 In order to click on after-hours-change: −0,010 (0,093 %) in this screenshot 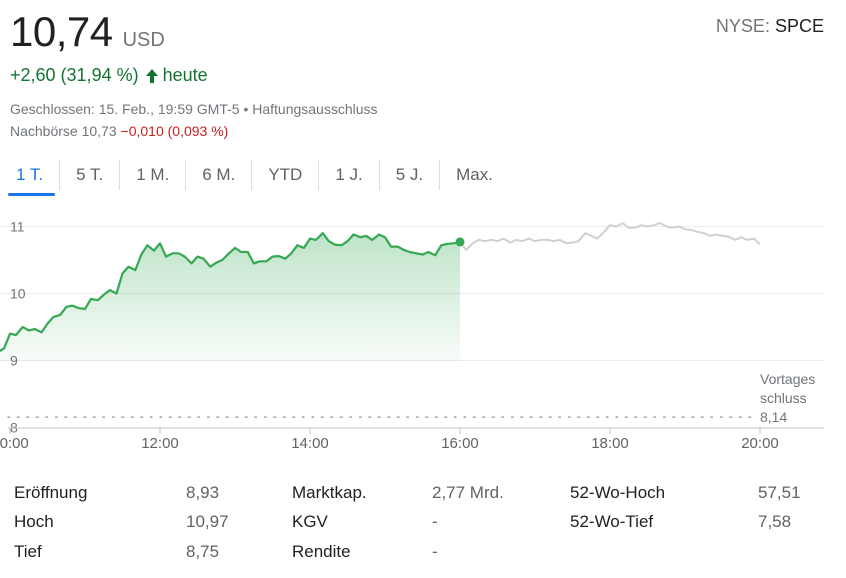, I will do `click(174, 131)`.